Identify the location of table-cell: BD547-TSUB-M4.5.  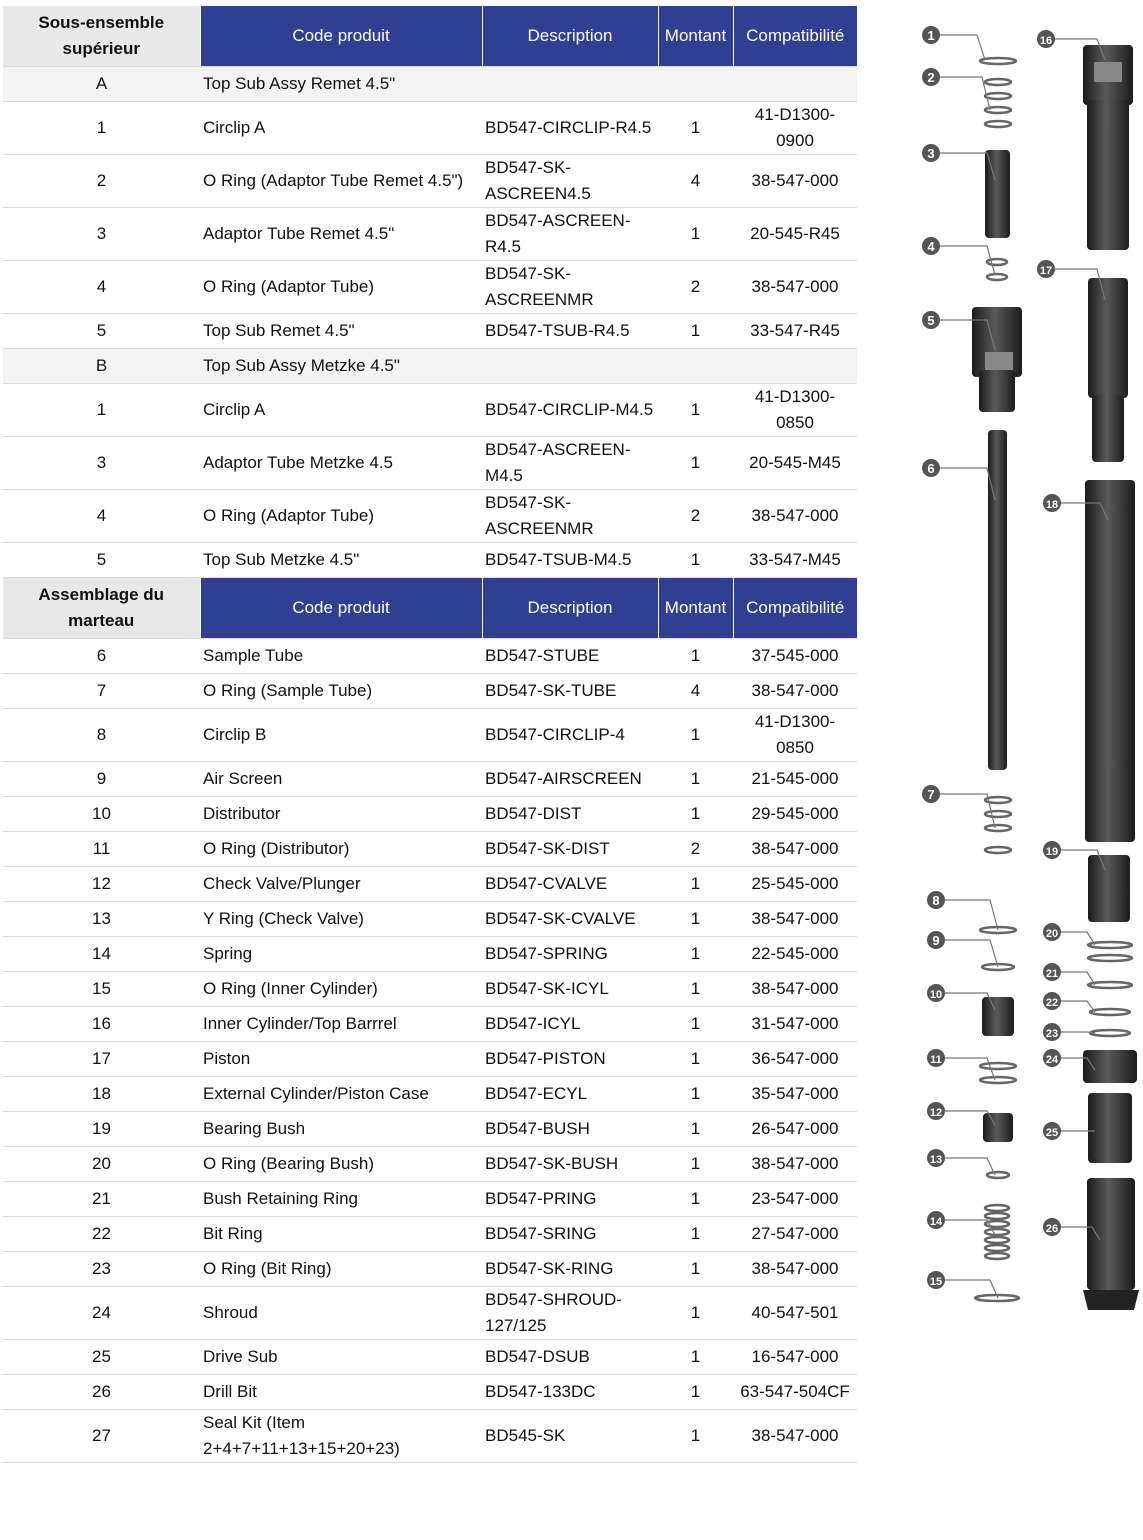
(570, 560).